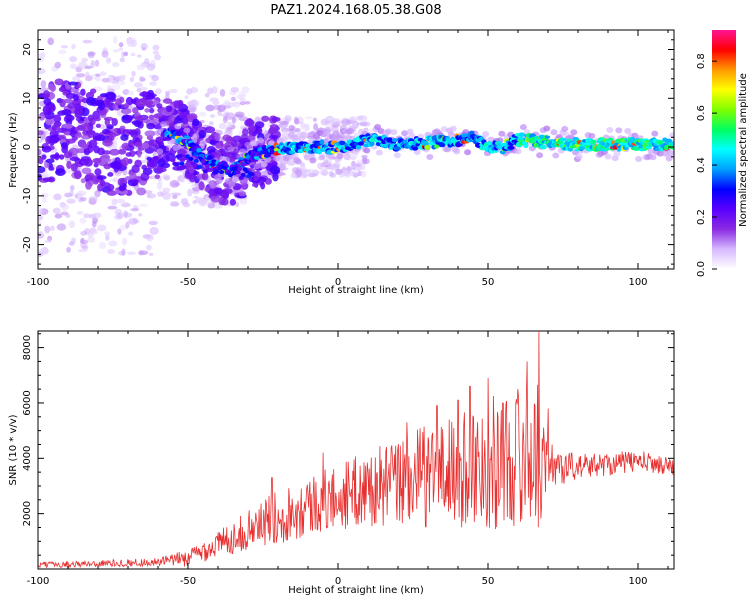 Image resolution: width=750 pixels, height=600 pixels. What do you see at coordinates (338, 581) in the screenshot?
I see `snr-x-tick-label: 0` at bounding box center [338, 581].